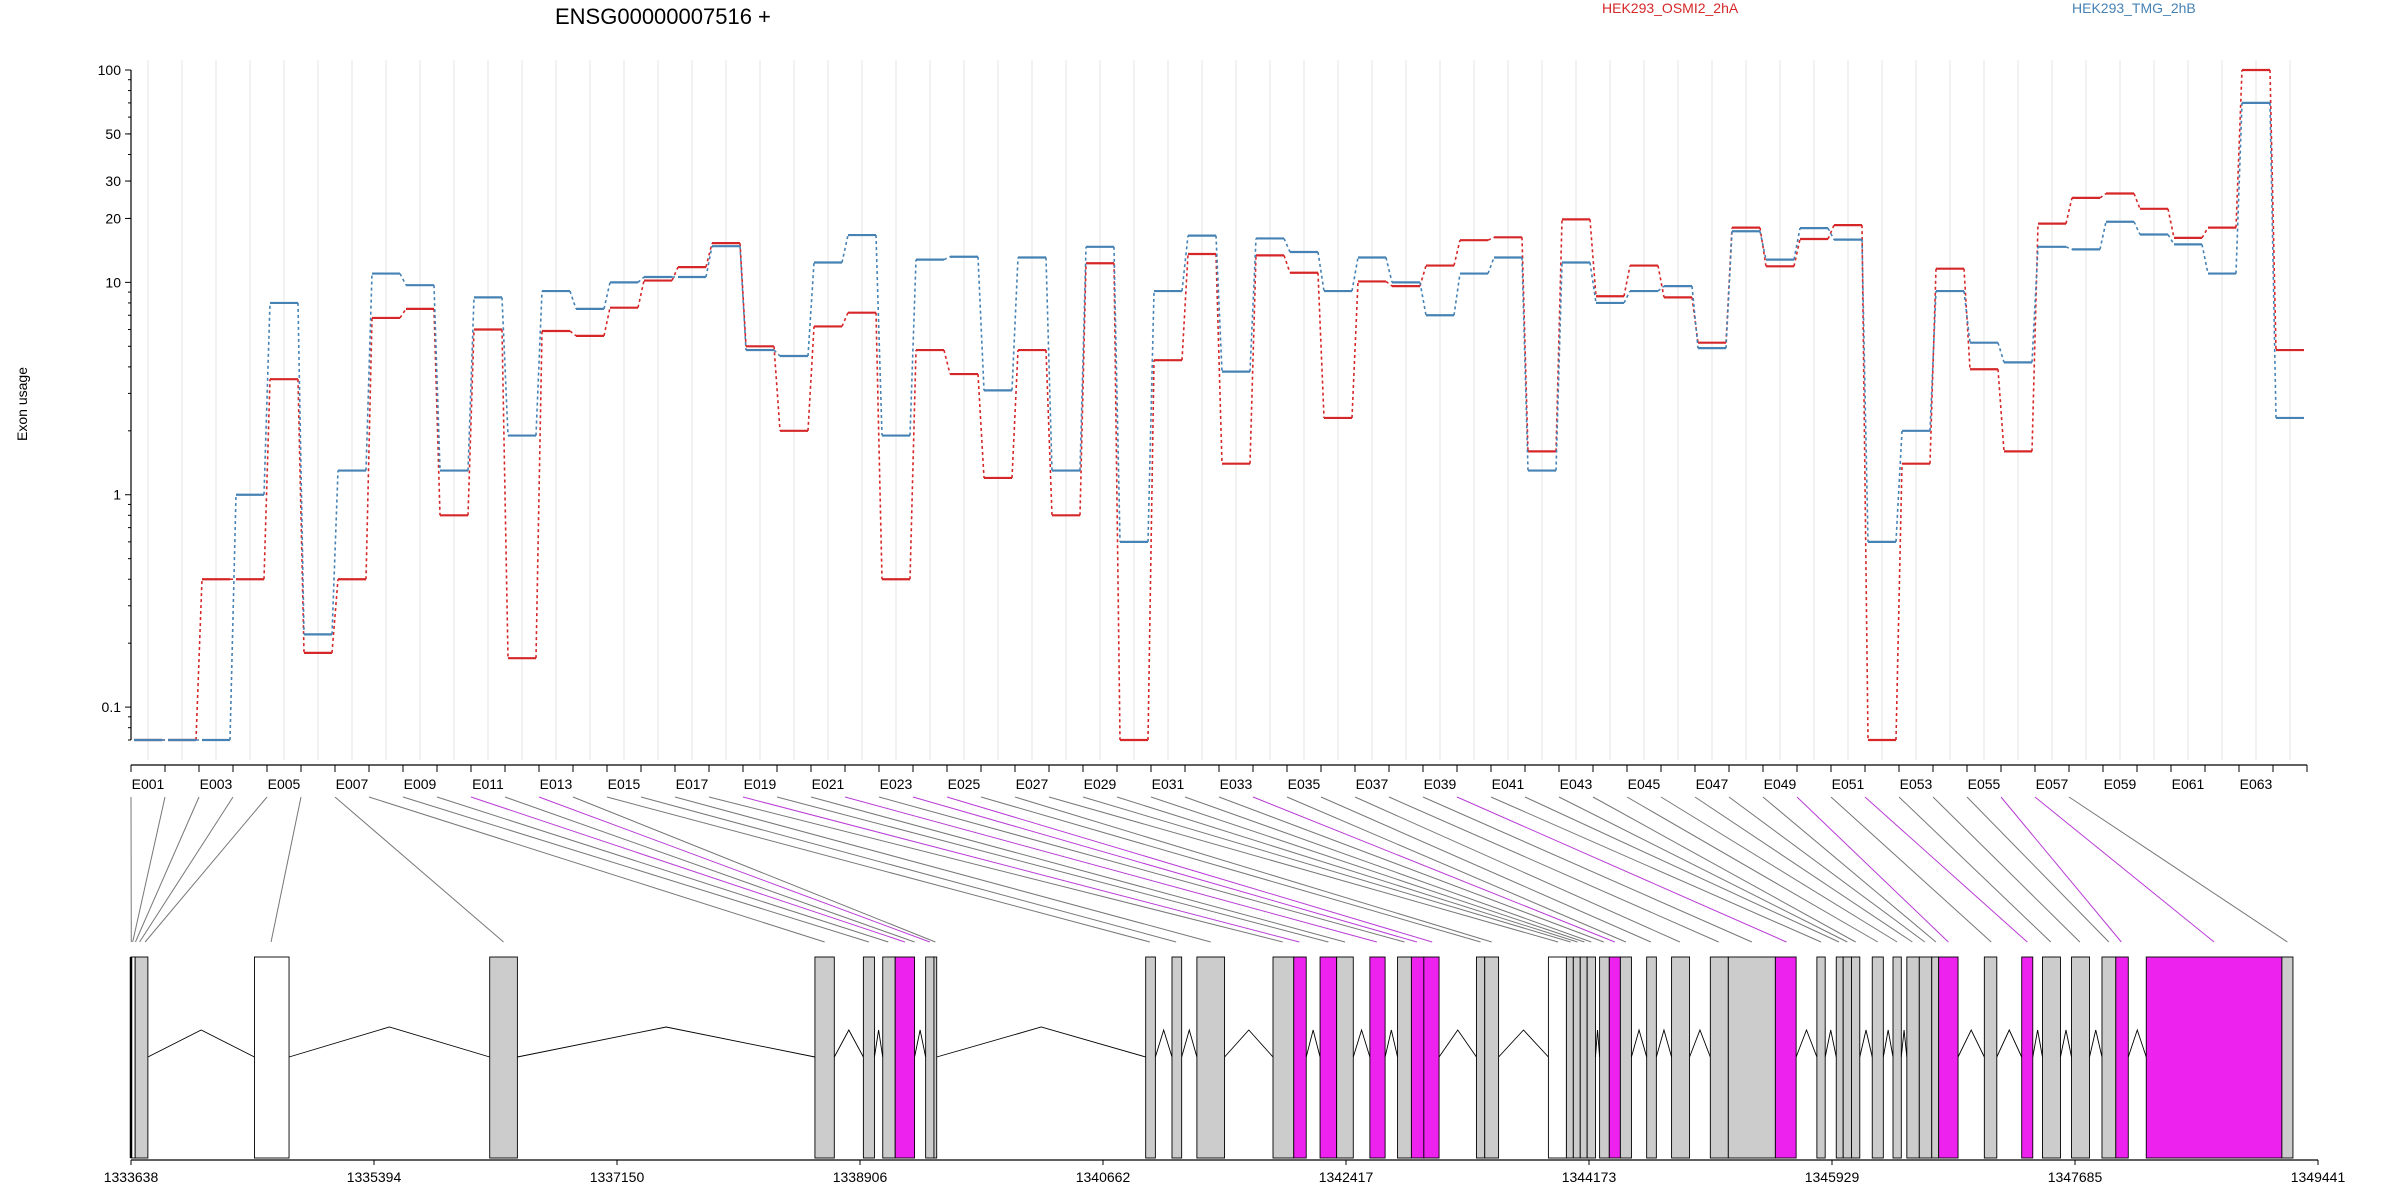 This screenshot has width=2400, height=1200. Describe the element at coordinates (1670, 8) in the screenshot. I see `legend-entry-osmi2: HEK293_OSMI2_2hA` at that location.